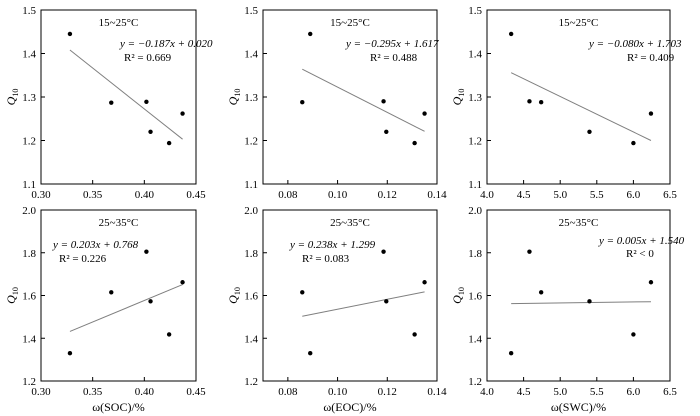  What do you see at coordinates (93, 392) in the screenshot?
I see `x-tick-label: 0.35` at bounding box center [93, 392].